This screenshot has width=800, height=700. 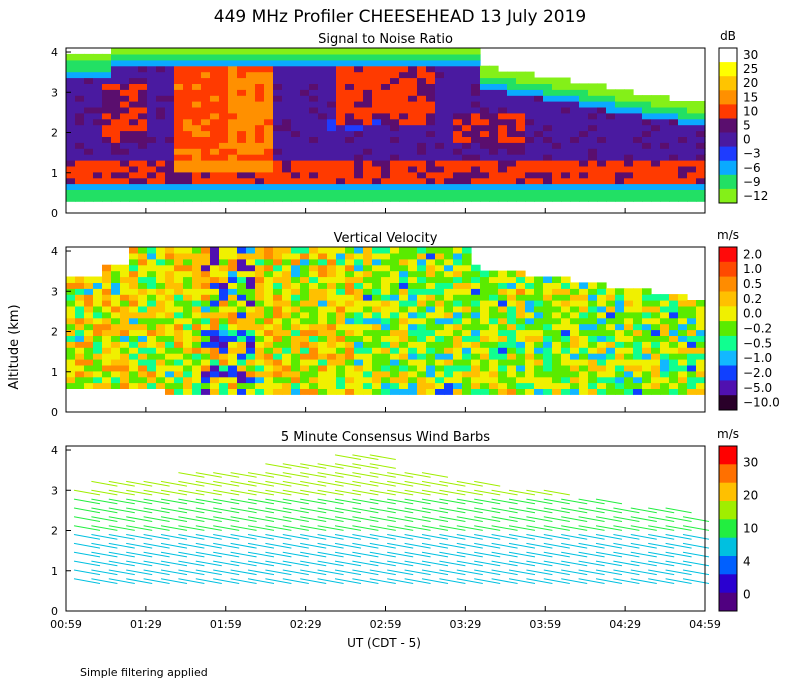 What do you see at coordinates (144, 672) in the screenshot?
I see `filtering-note: Simple filtering applied` at bounding box center [144, 672].